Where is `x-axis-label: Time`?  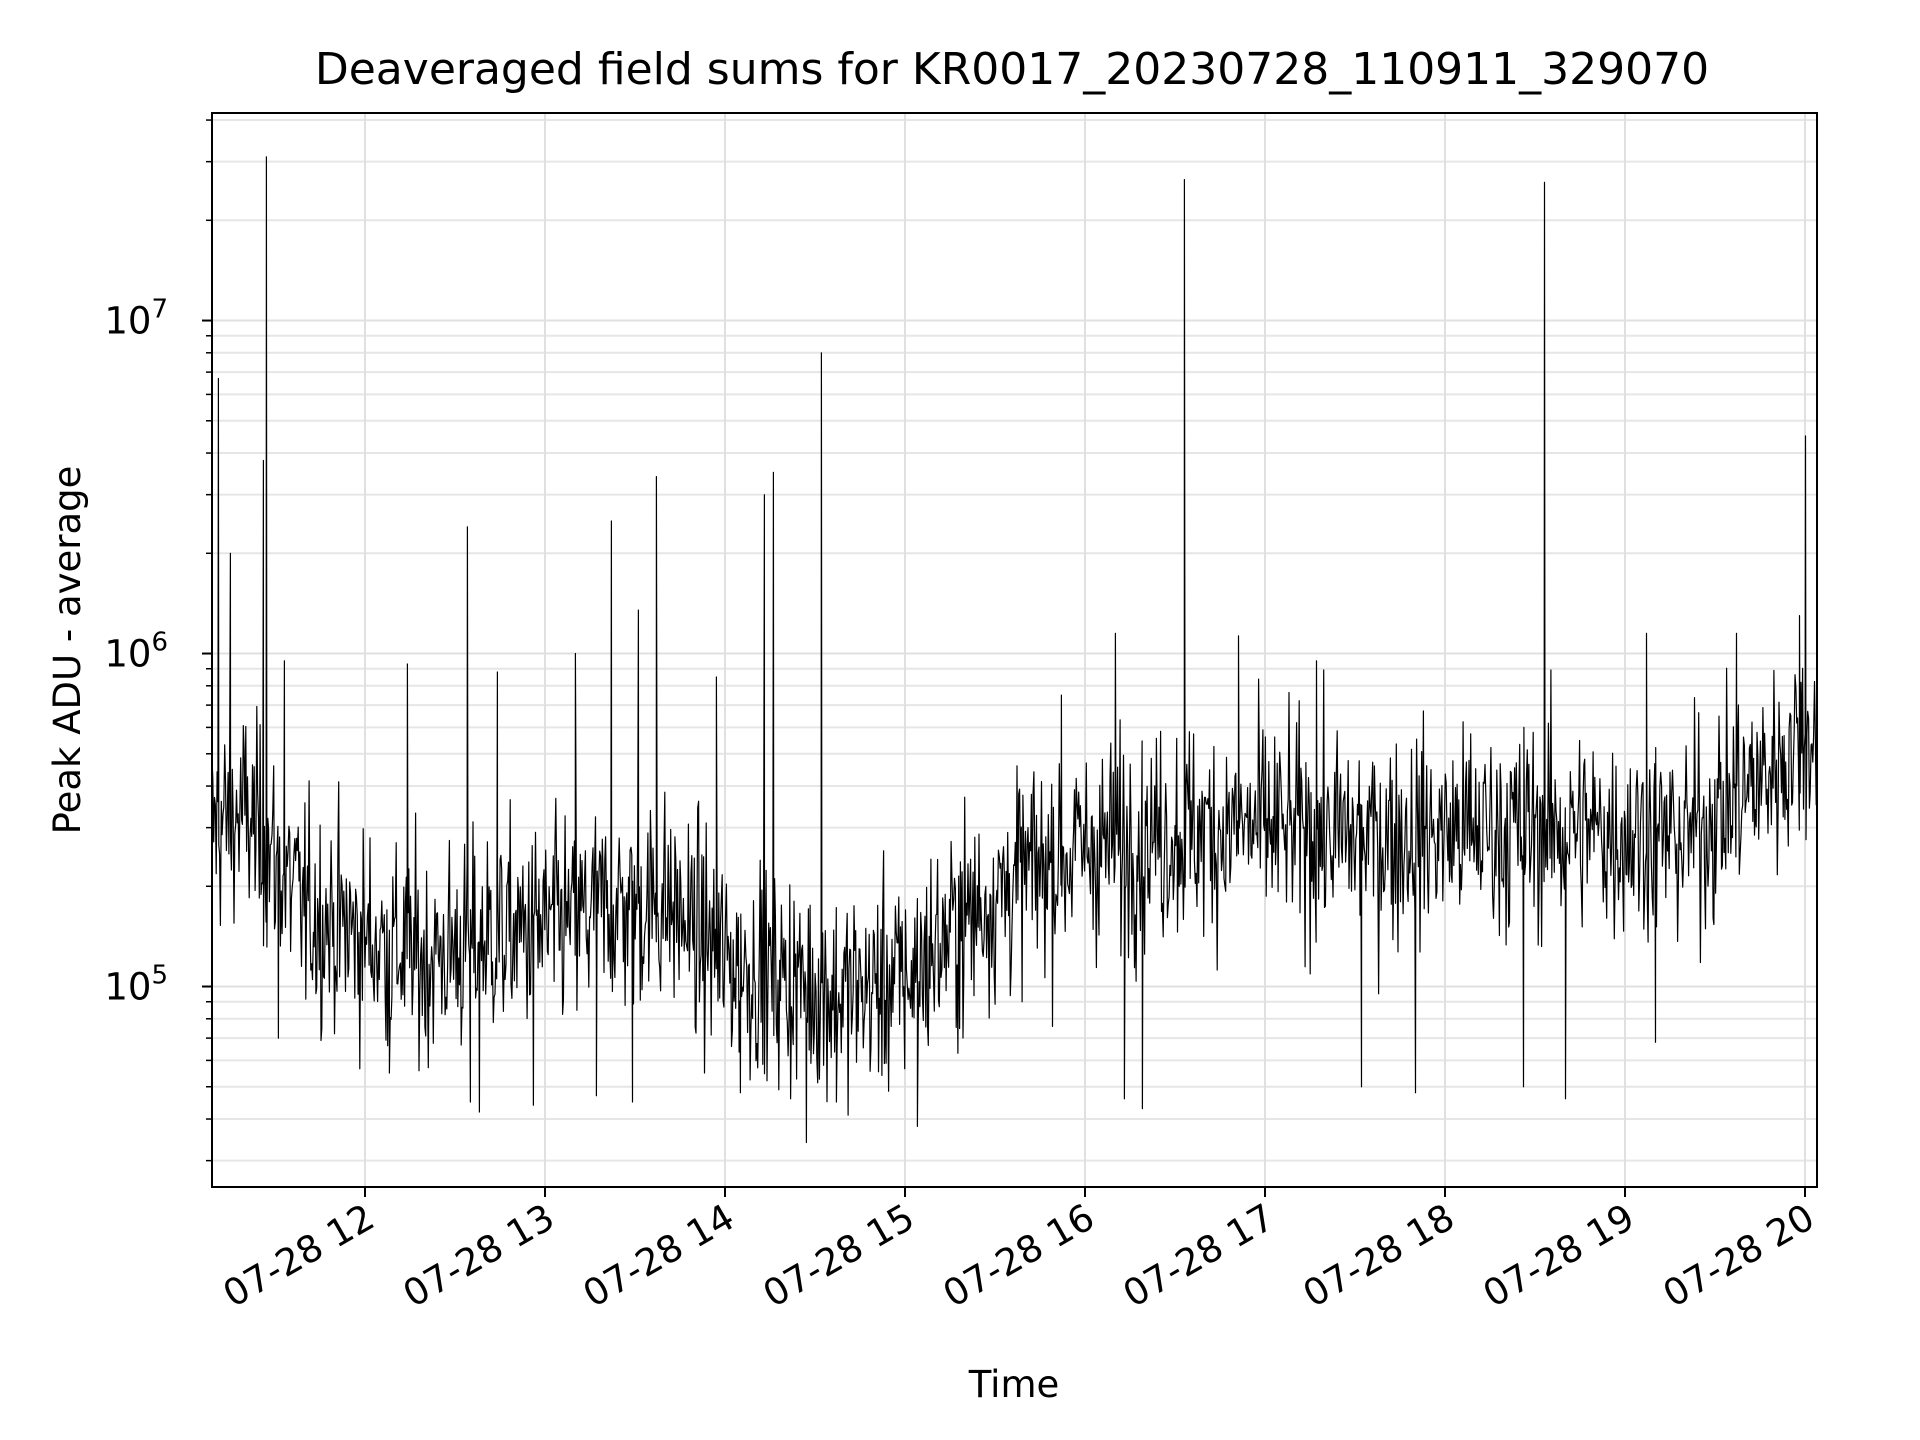
x-axis-label: Time is located at coordinates (1014, 1384).